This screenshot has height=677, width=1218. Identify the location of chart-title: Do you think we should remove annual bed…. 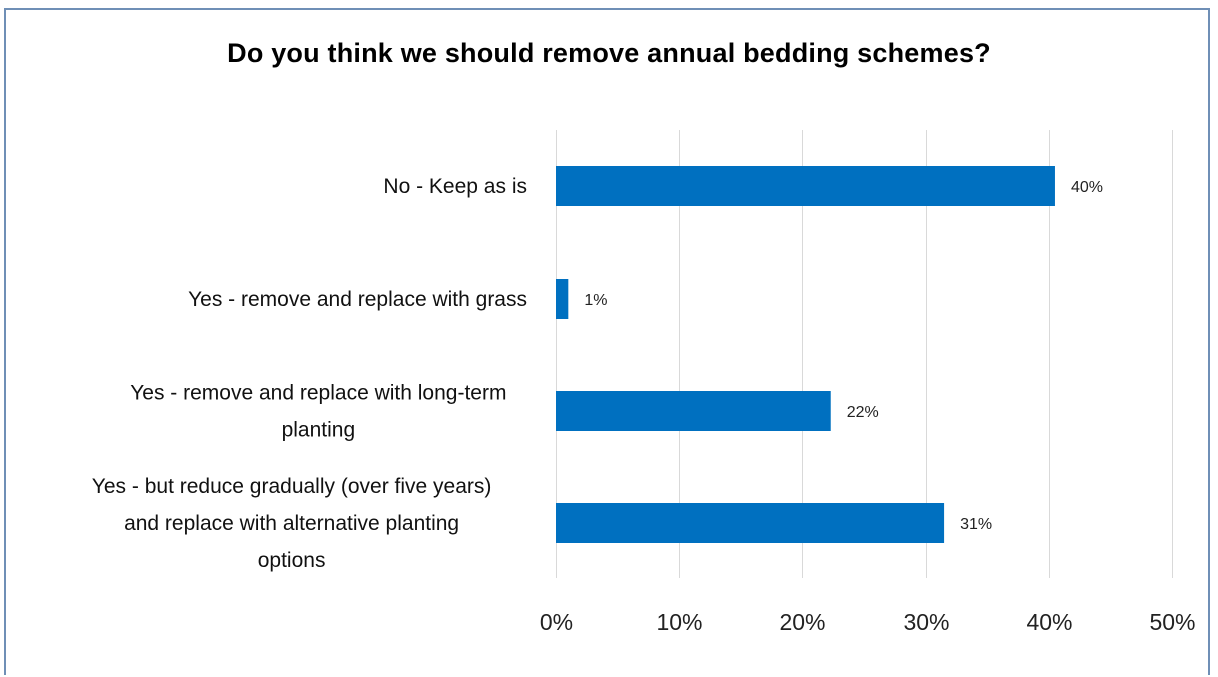
(609, 53).